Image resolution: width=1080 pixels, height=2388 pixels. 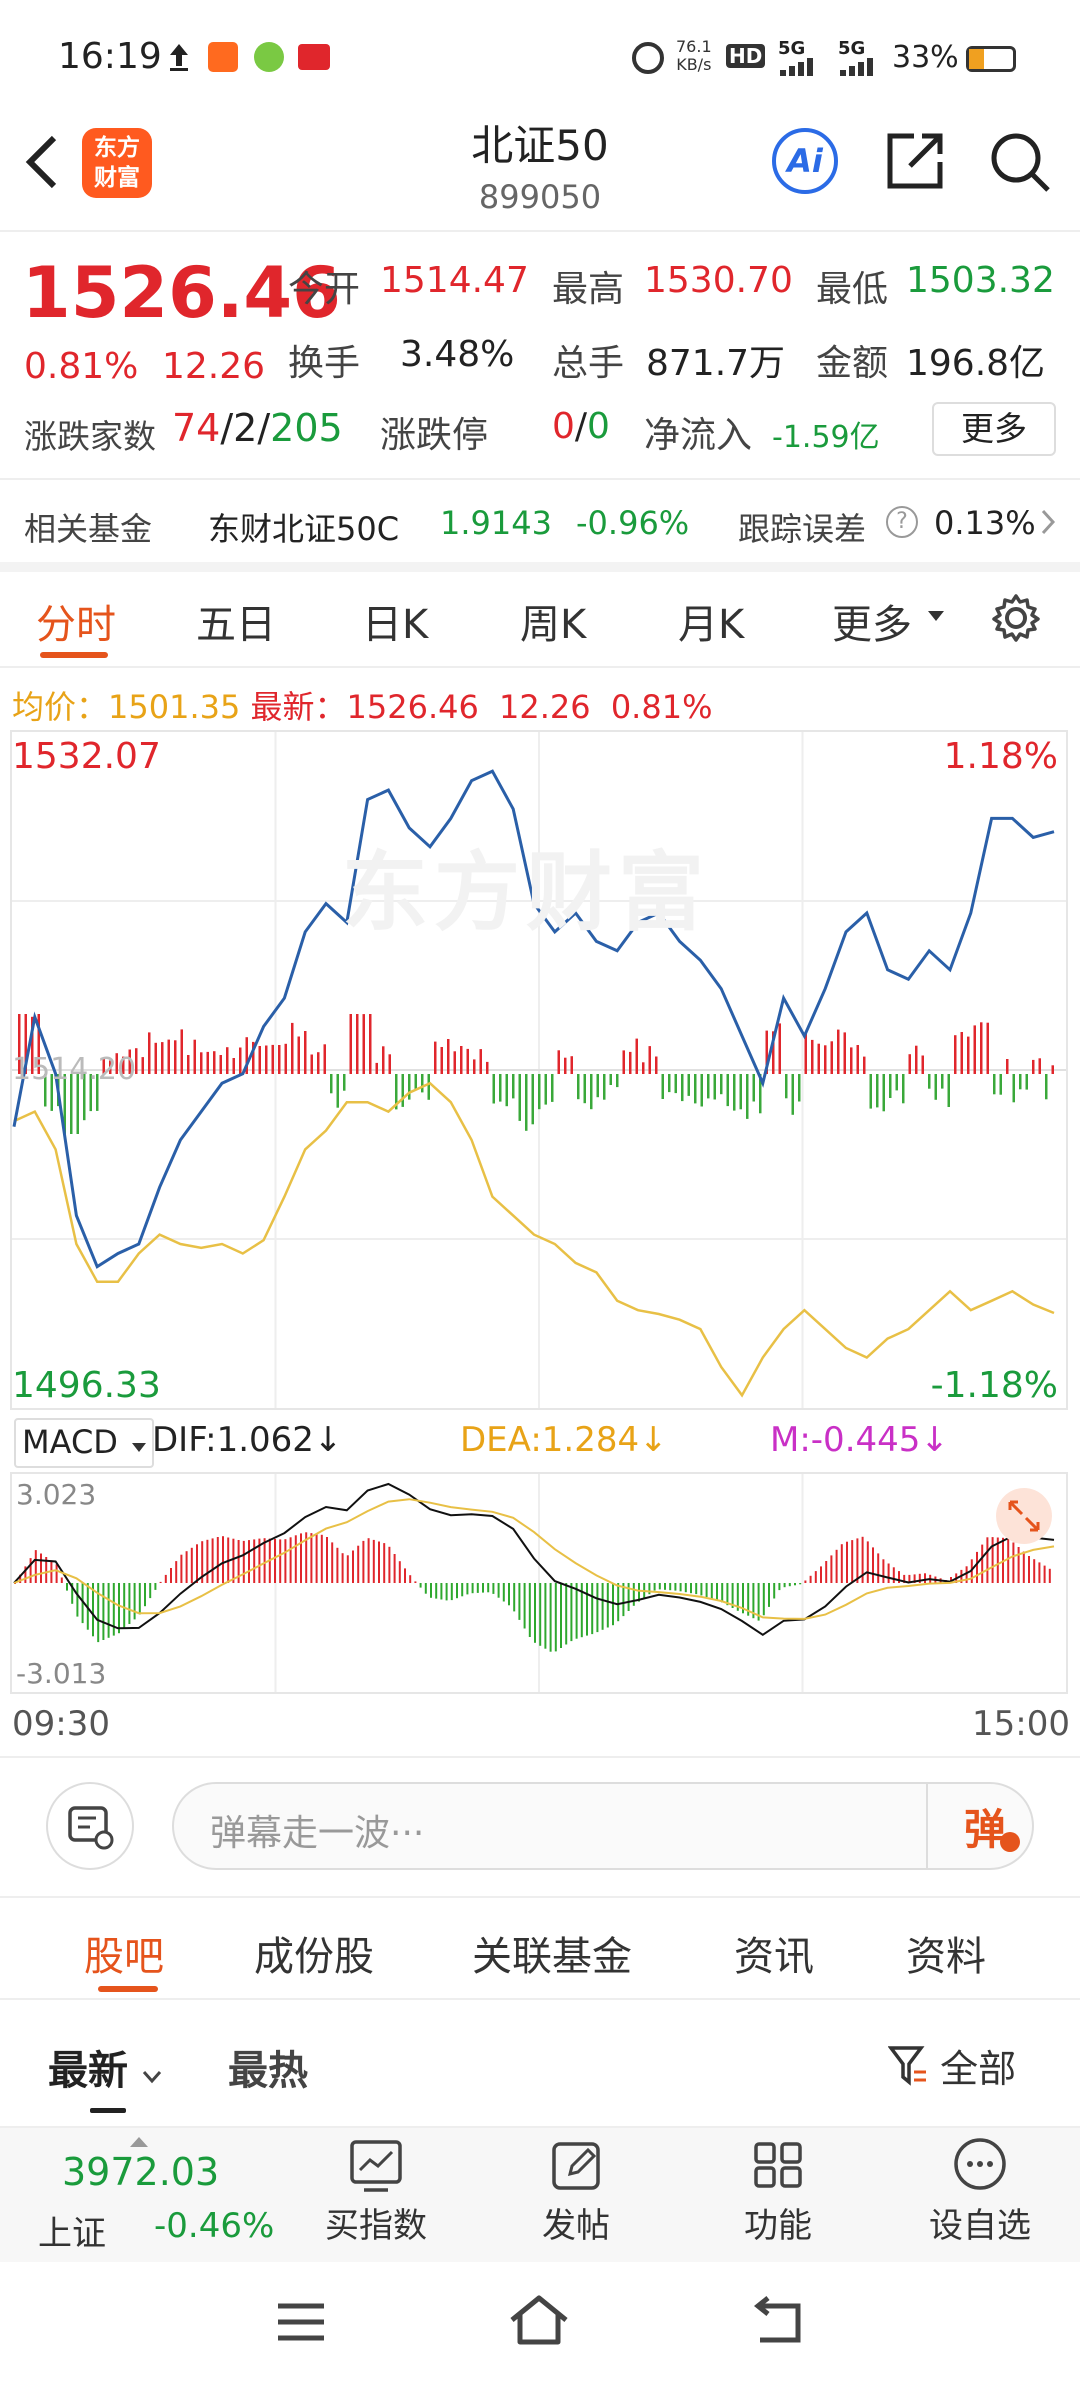 What do you see at coordinates (301, 2324) in the screenshot?
I see `menu-icon` at bounding box center [301, 2324].